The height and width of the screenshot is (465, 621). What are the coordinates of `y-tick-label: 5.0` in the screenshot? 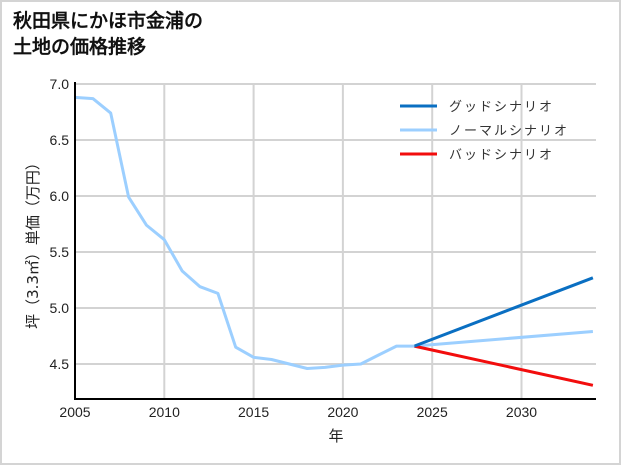 It's located at (60, 308).